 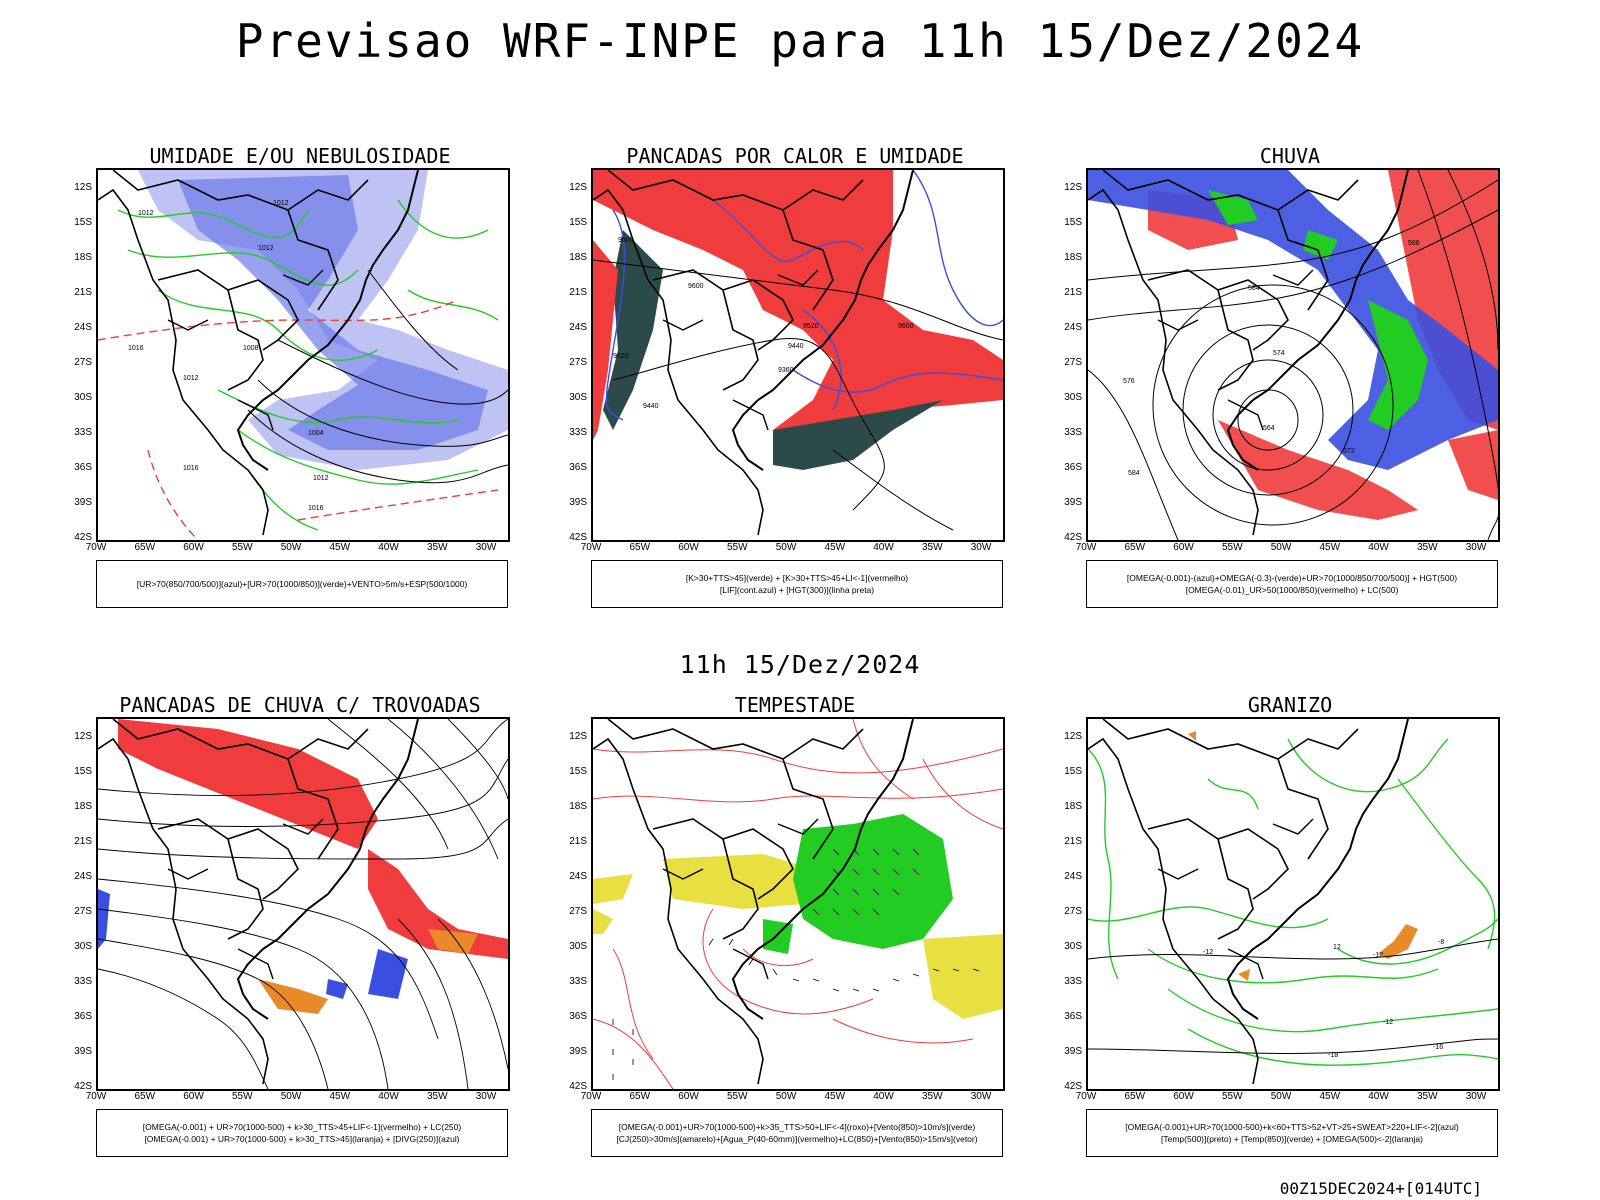 What do you see at coordinates (1380, 1188) in the screenshot?
I see `footer-run-label: 00Z15DEC2024+[014UTC]` at bounding box center [1380, 1188].